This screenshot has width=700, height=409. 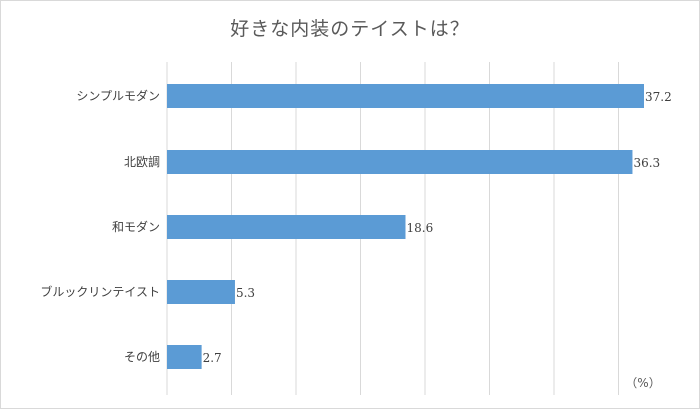 I want to click on value-label: 37.2, so click(x=658, y=97).